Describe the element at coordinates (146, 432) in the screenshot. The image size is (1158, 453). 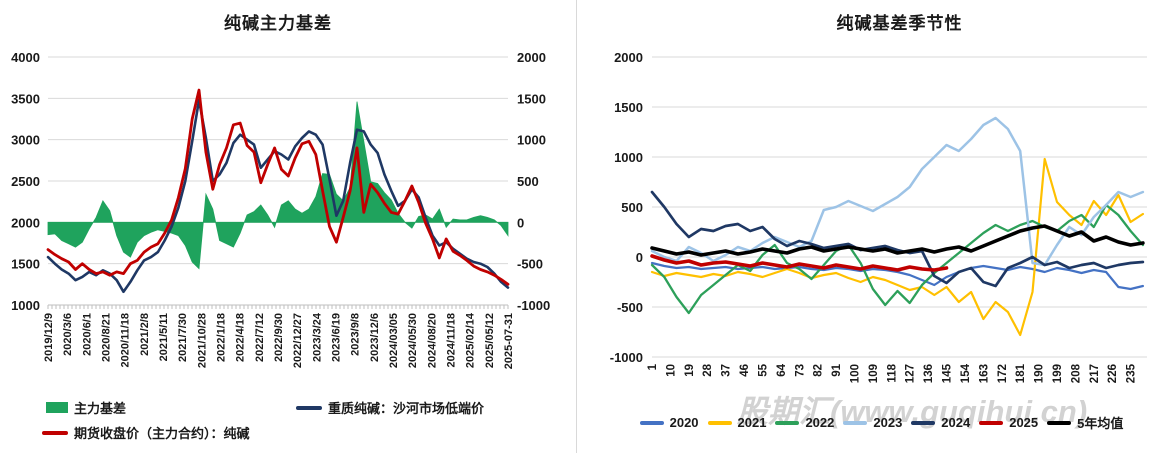
I see `legend-item-futures: 期货收盘价（主力合约）：纯碱` at that location.